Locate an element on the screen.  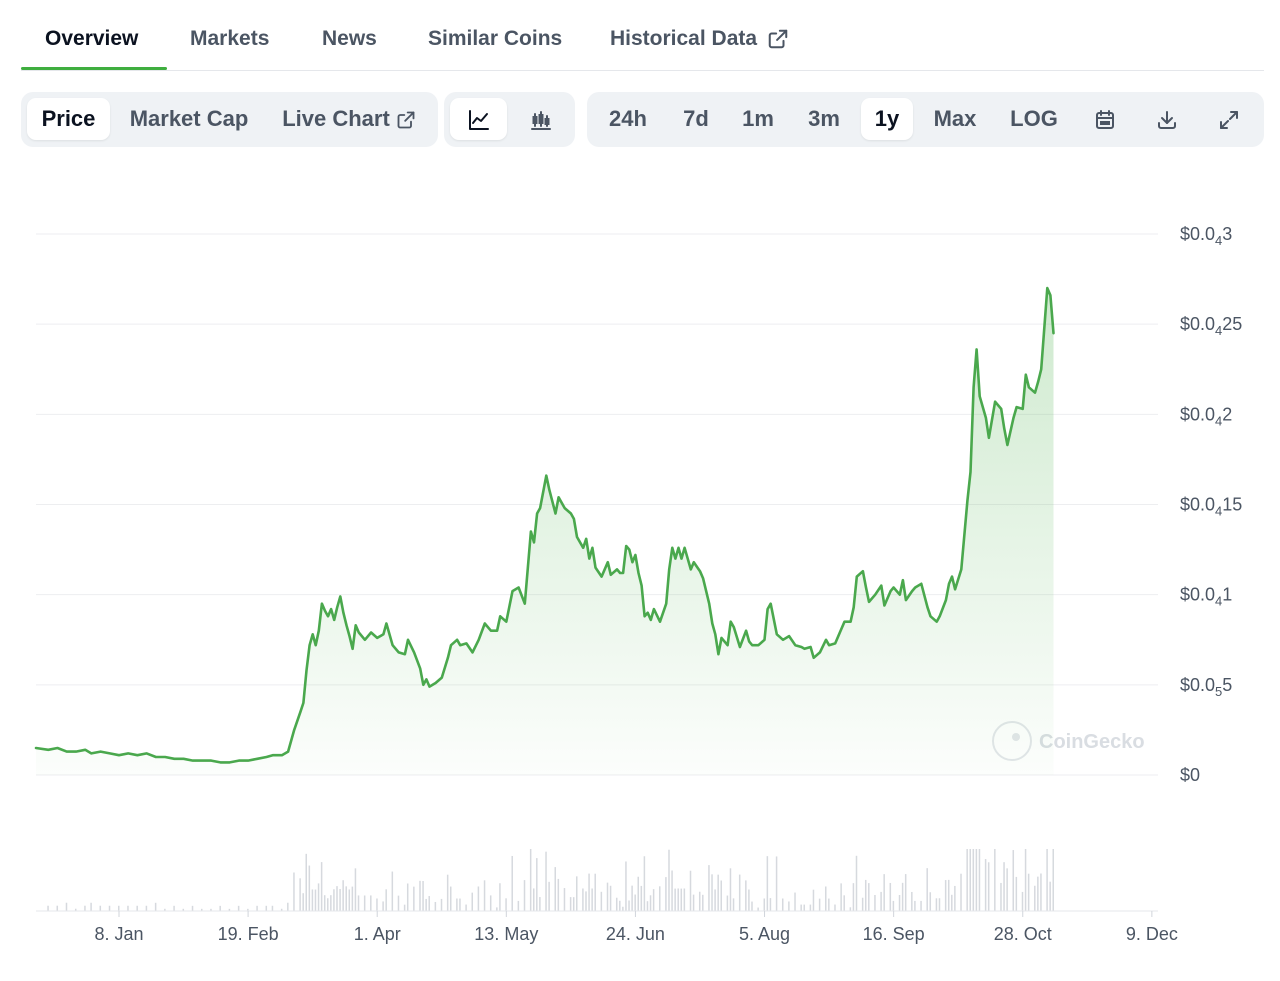
range-1m-button: 1m is located at coordinates (758, 119).